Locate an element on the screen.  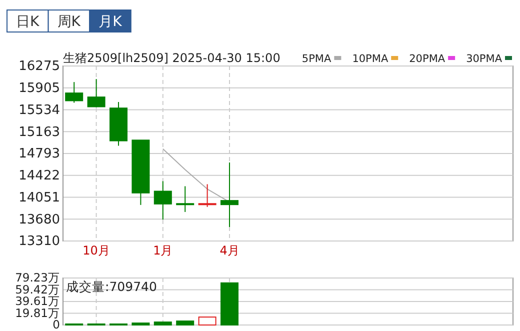
x-tick-label: 4月 is located at coordinates (230, 251).